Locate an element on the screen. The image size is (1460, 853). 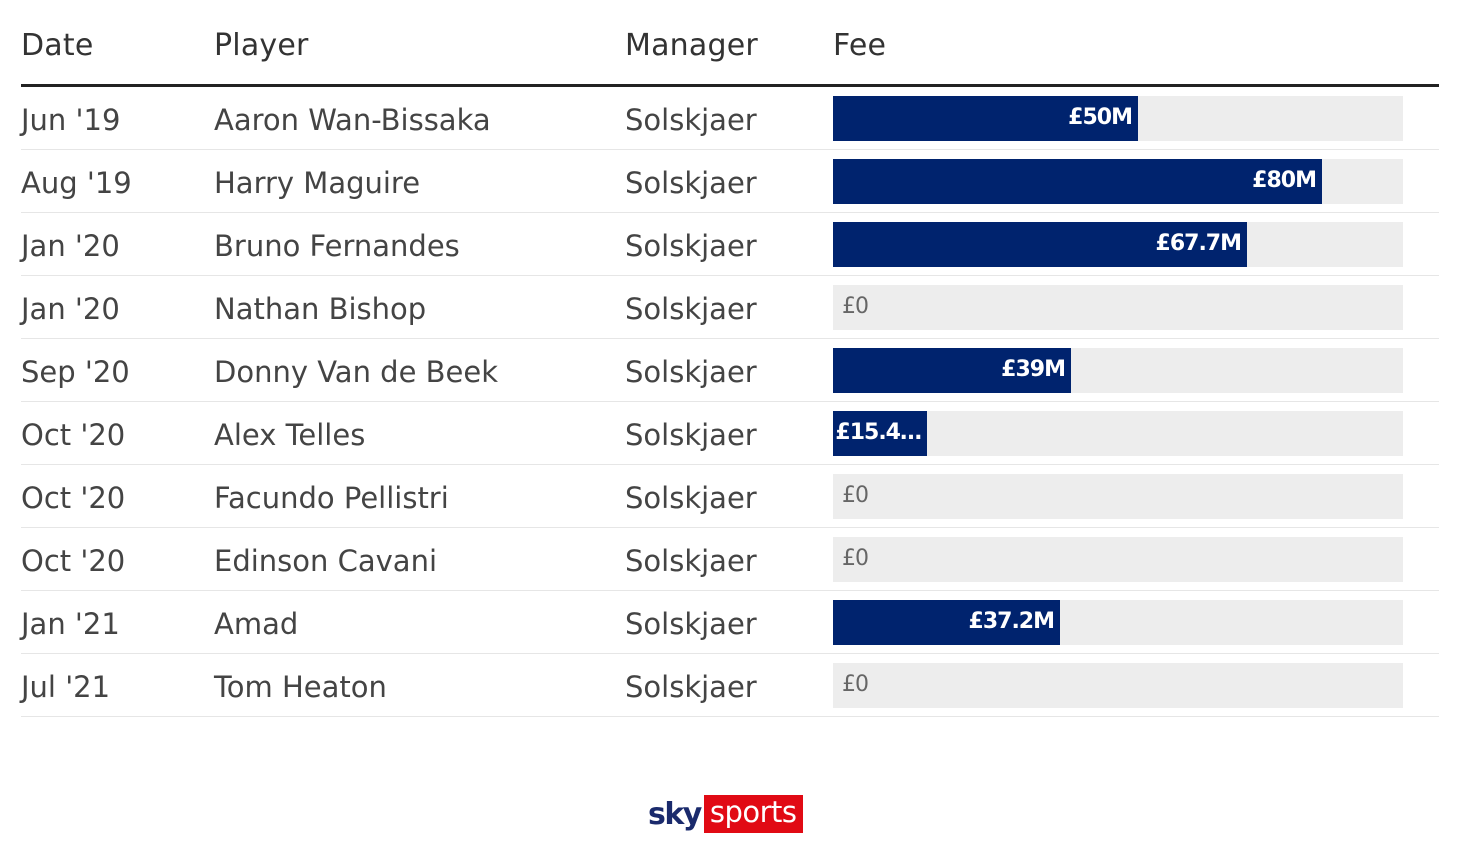
table-row: Oct '20 Facundo Pellistri Solskjaer £0 is located at coordinates (730, 496).